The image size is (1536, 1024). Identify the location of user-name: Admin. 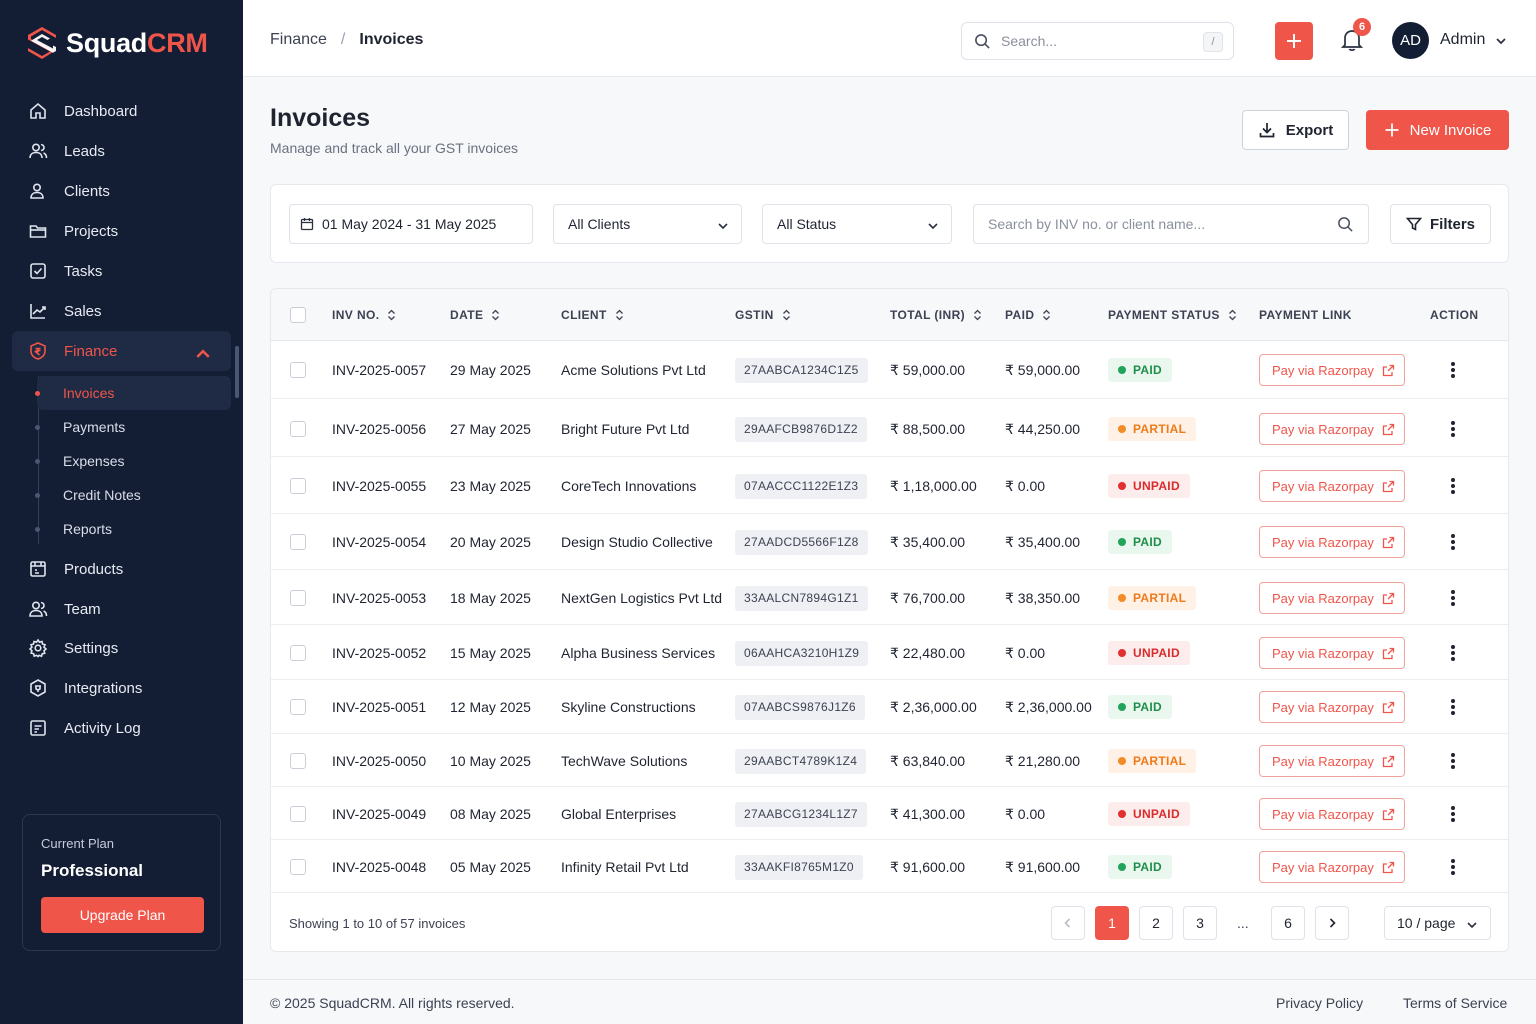
(1463, 39).